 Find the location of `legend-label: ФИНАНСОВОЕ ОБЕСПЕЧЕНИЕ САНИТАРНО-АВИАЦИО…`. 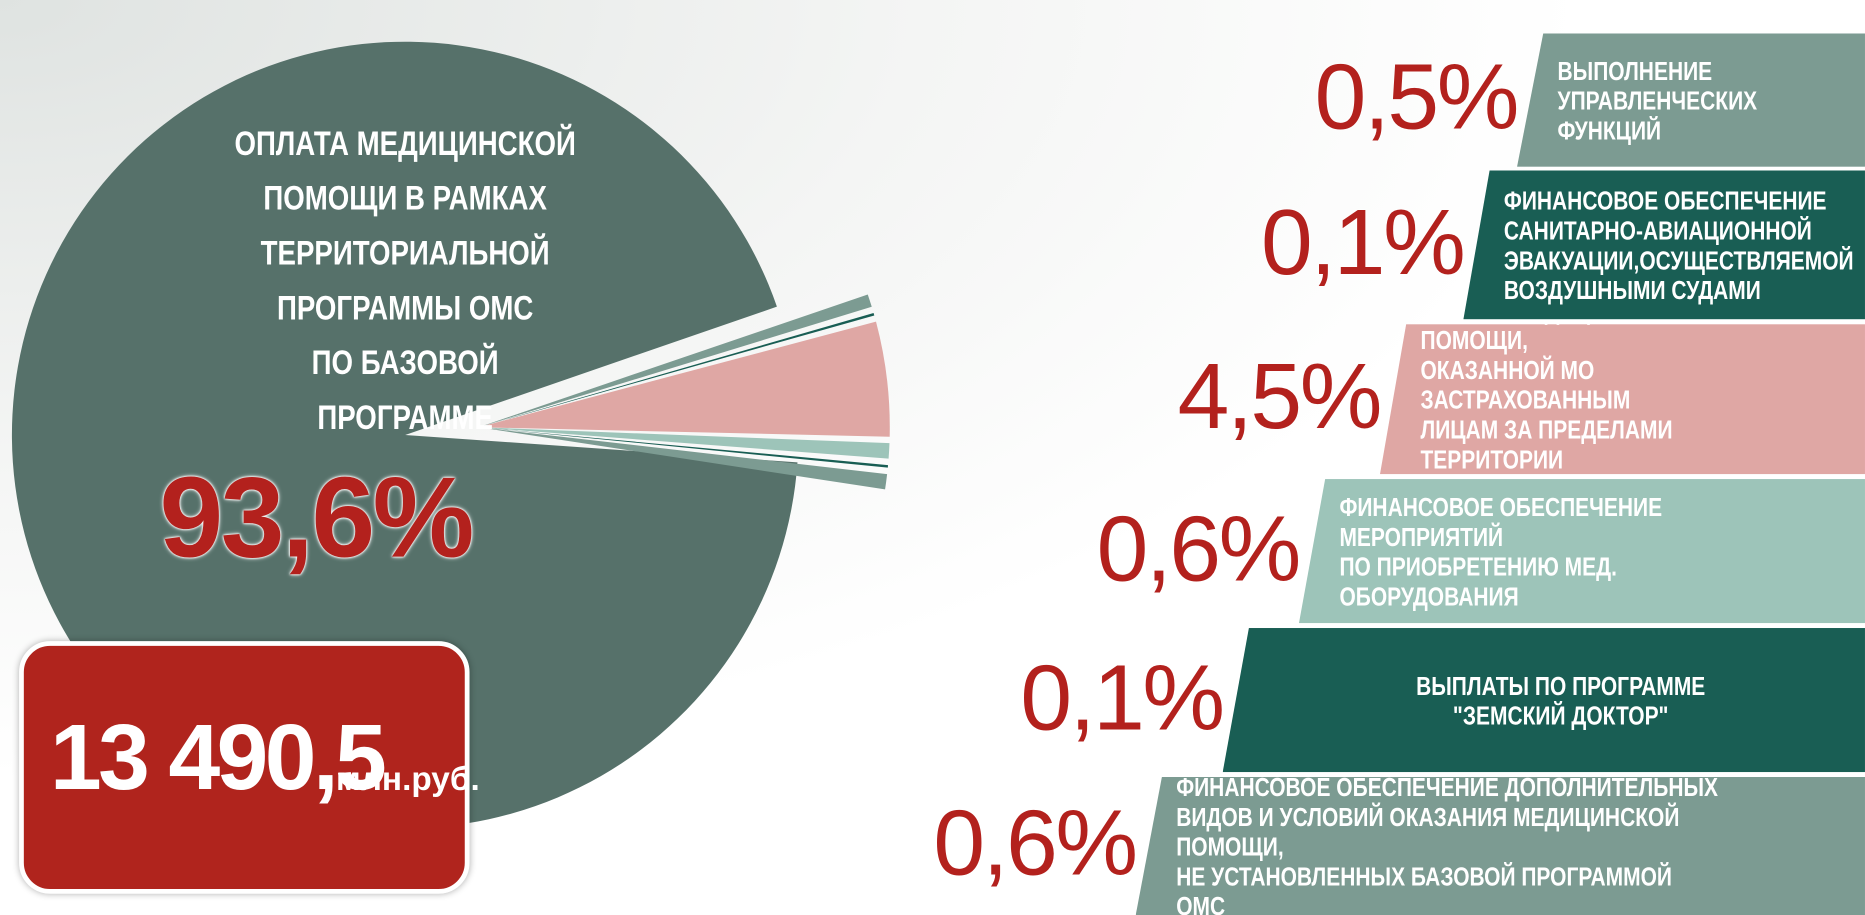

legend-label: ФИНАНСОВОЕ ОБЕСПЕЧЕНИЕ САНИТАРНО-АВИАЦИО… is located at coordinates (1664, 244).